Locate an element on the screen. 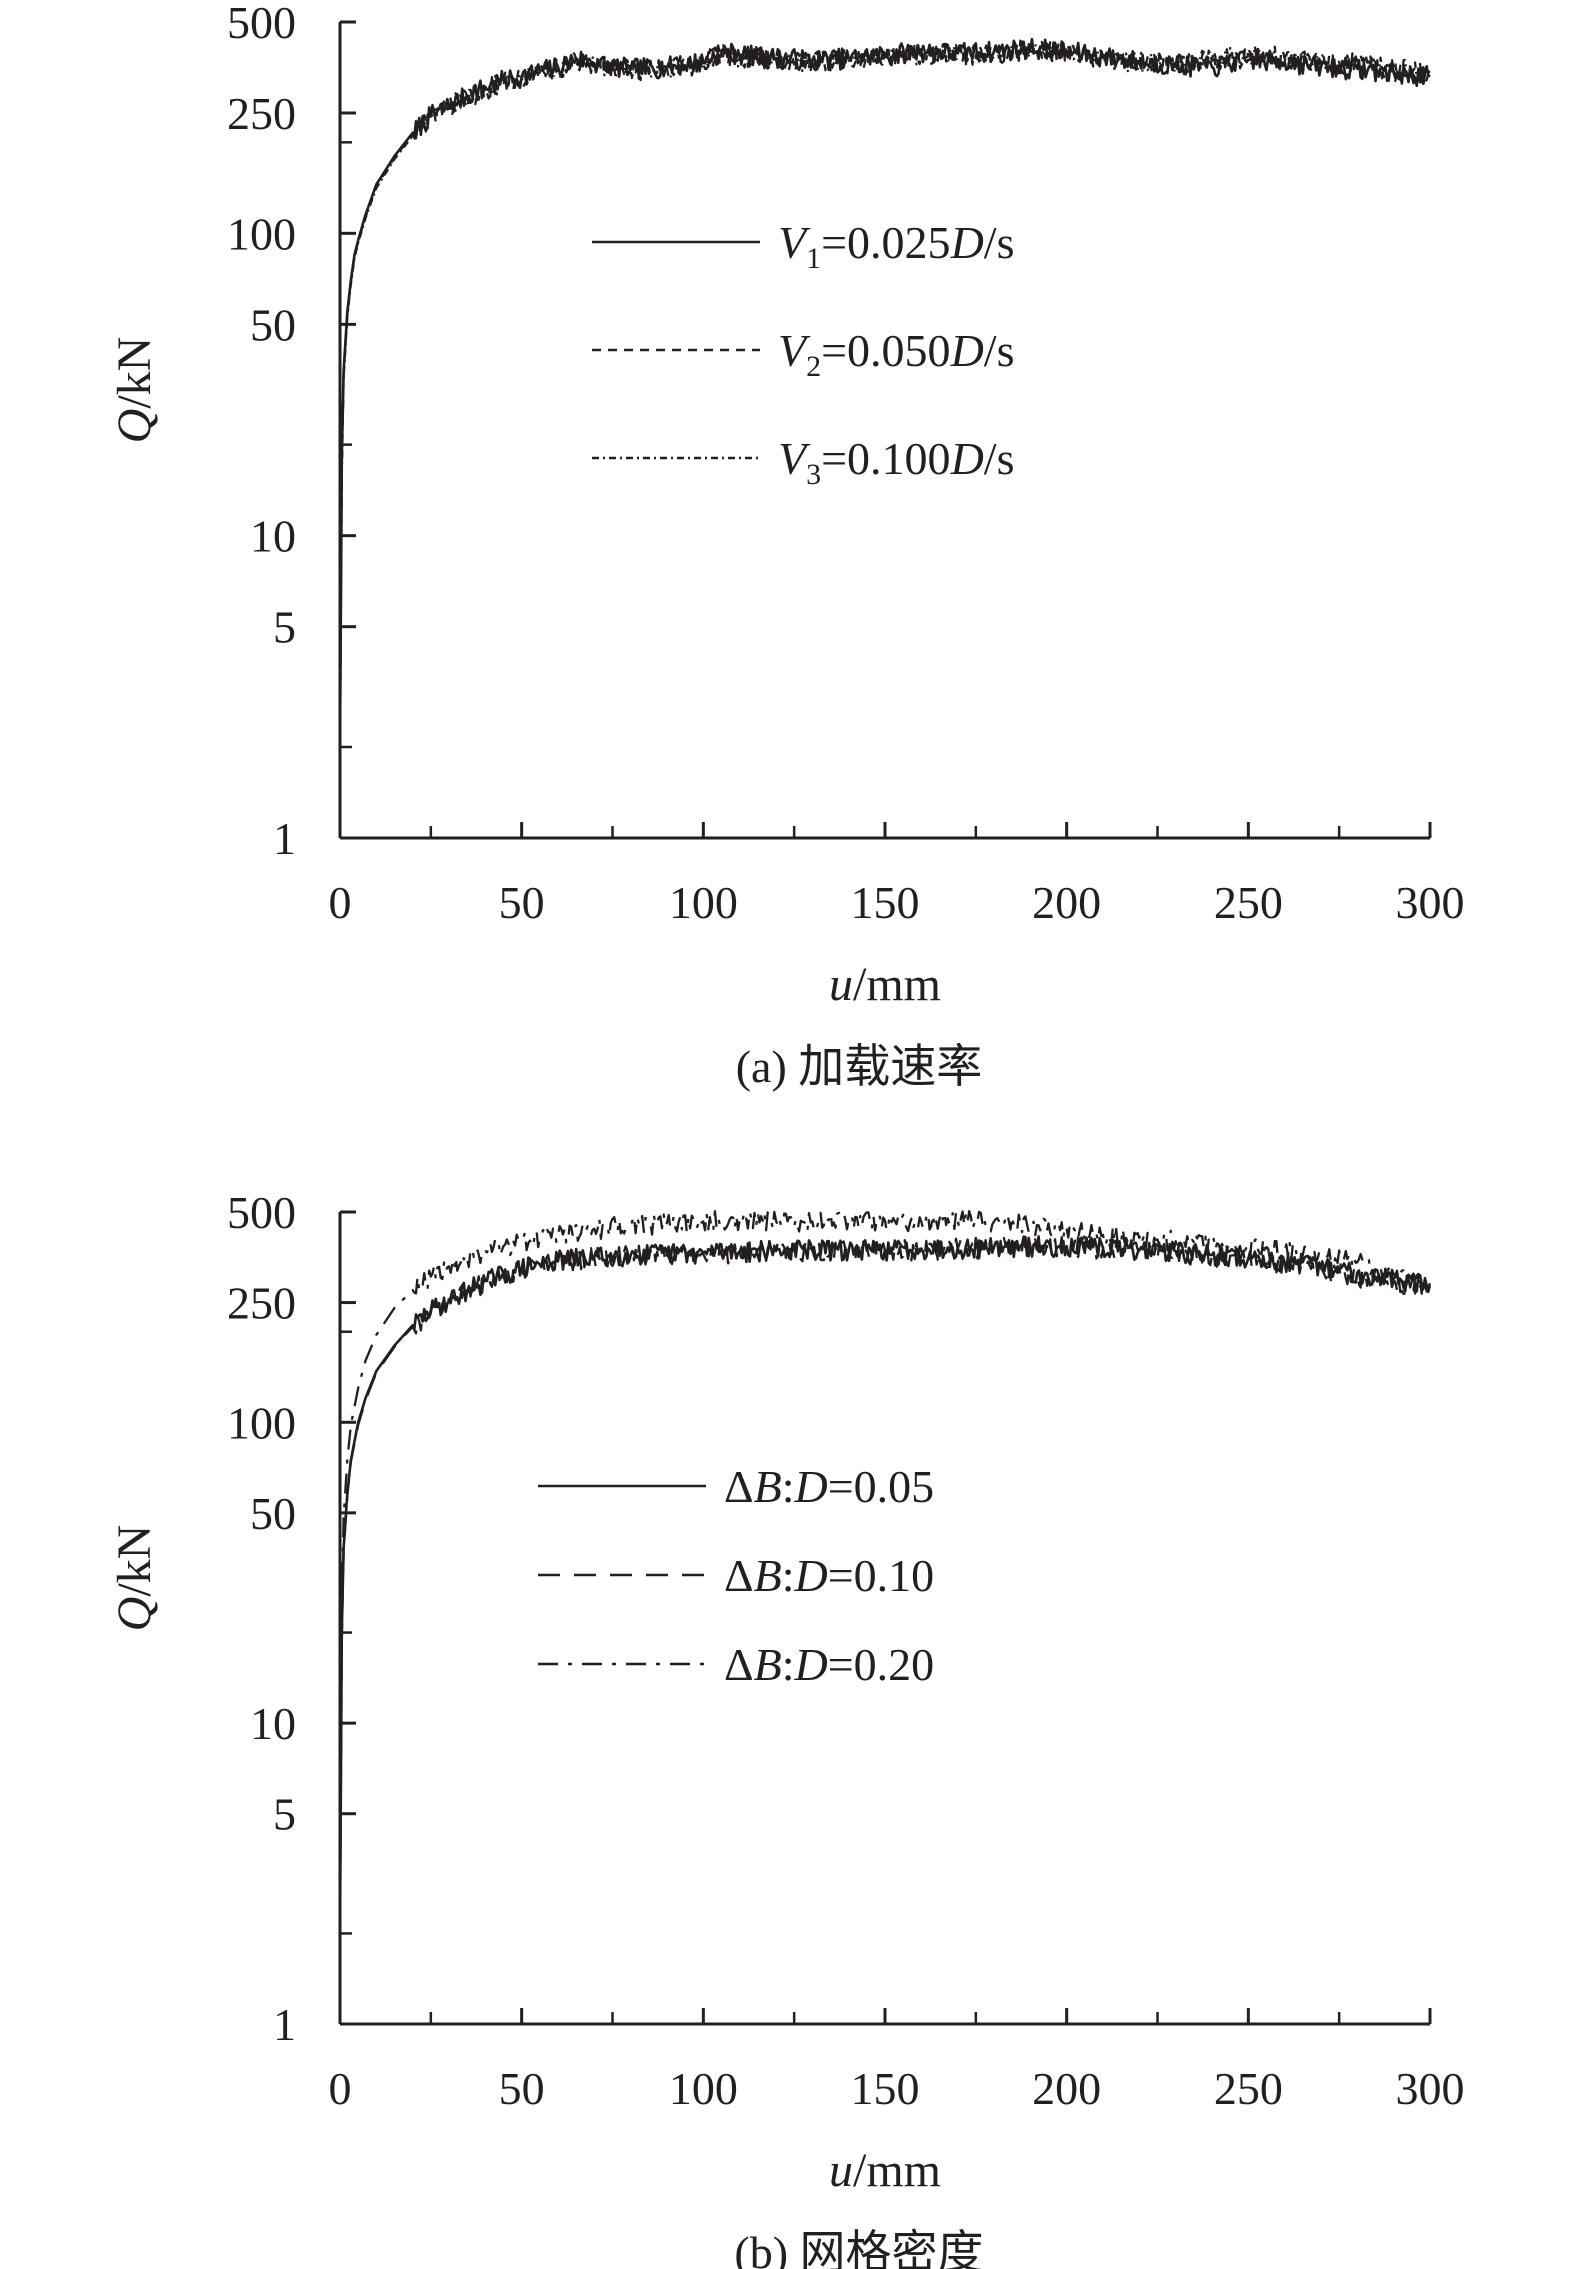  chart-caption: (b) 网格密度 is located at coordinates (858, 2248).